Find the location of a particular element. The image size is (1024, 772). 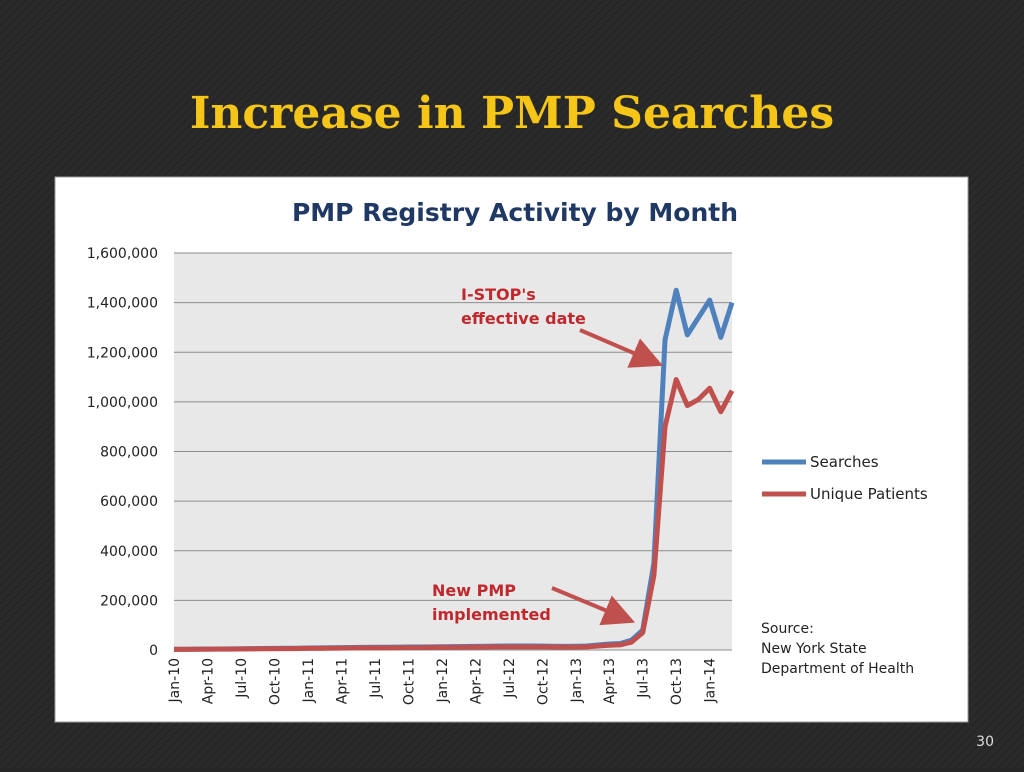

y-tick-label: 1,600,000 is located at coordinates (122, 254).